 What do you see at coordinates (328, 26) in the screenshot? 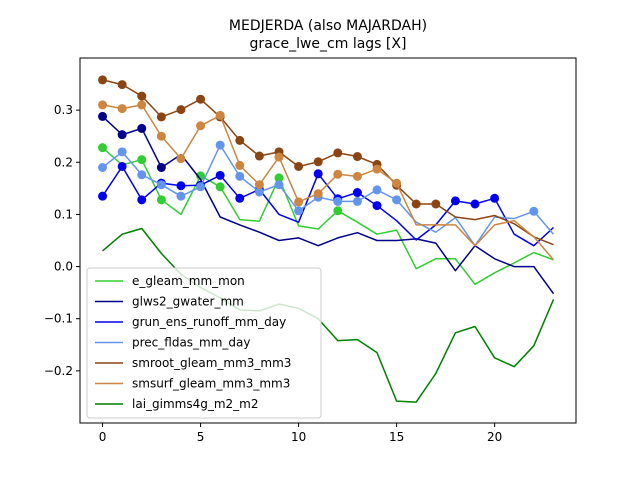
I see `chart-title: MEDJERDA (also MAJARDAH)` at bounding box center [328, 26].